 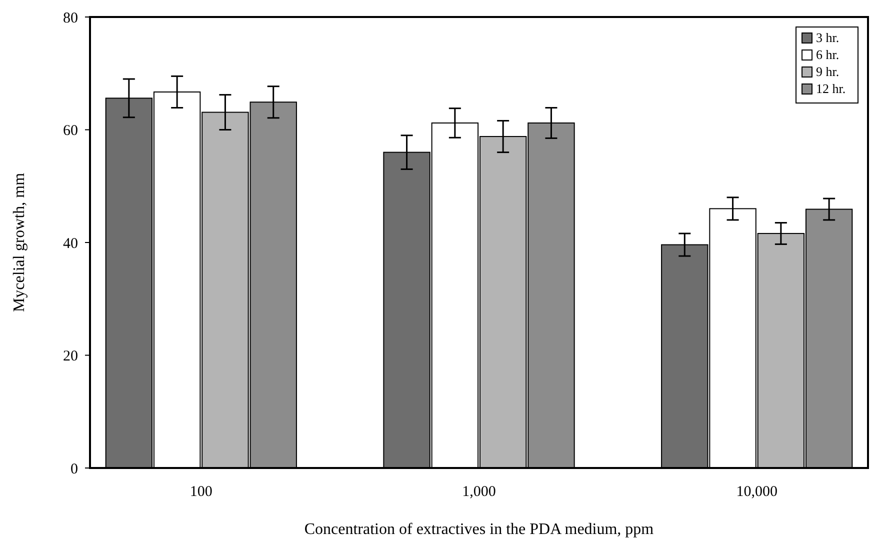 I want to click on legend-label: 12 hr., so click(x=831, y=88).